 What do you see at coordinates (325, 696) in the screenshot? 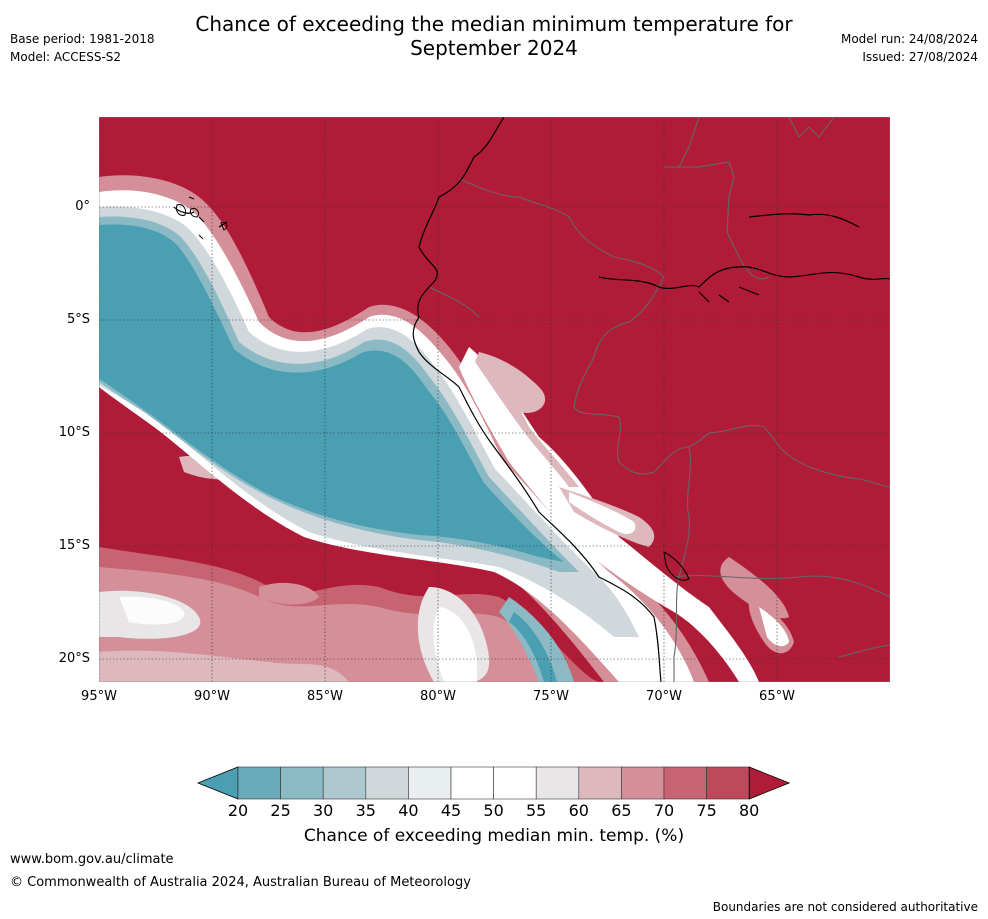
I see `lon-label-85w: 85°W` at bounding box center [325, 696].